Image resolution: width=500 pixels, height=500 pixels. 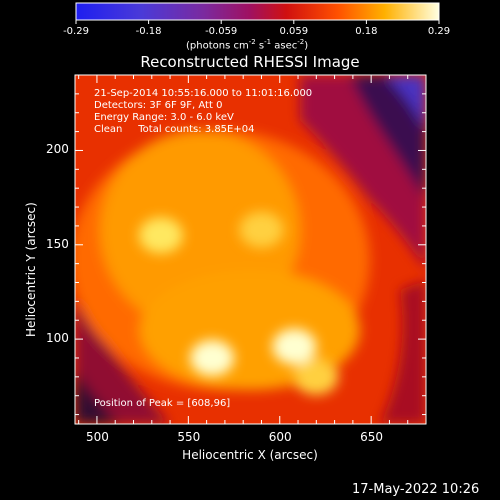 What do you see at coordinates (164, 117) in the screenshot?
I see `annotation-energy: Energy Range: 3.0 - 6.0 keV` at bounding box center [164, 117].